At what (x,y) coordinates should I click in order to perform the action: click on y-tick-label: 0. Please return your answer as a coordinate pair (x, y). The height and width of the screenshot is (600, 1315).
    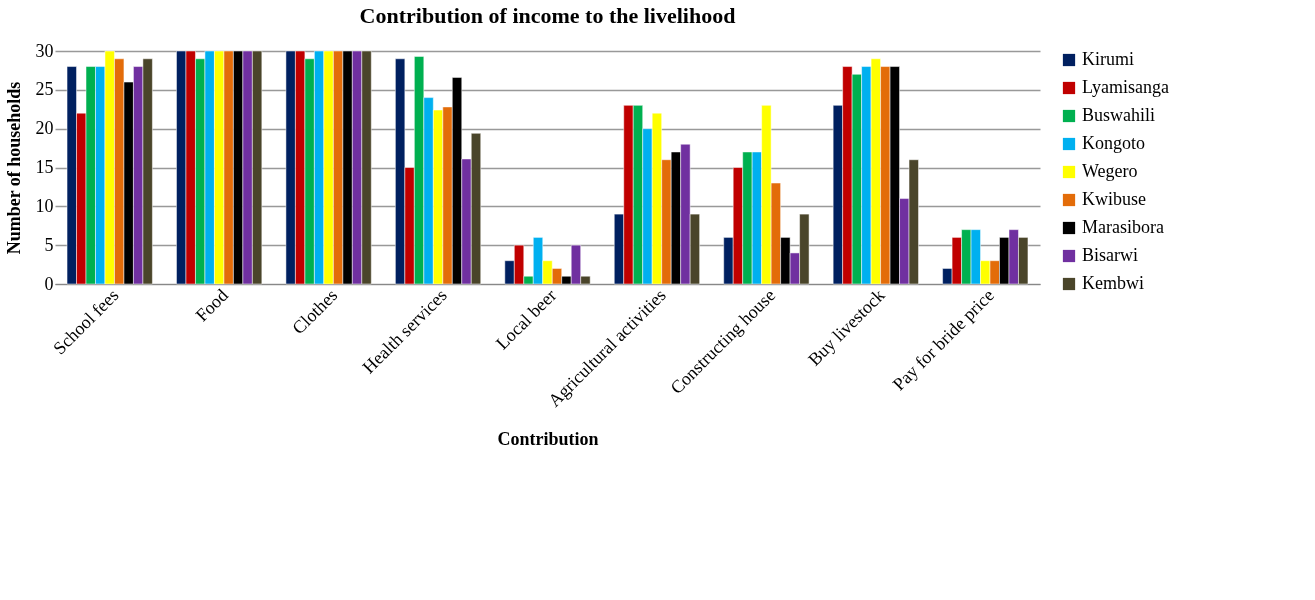
    Looking at the image, I should click on (49, 283).